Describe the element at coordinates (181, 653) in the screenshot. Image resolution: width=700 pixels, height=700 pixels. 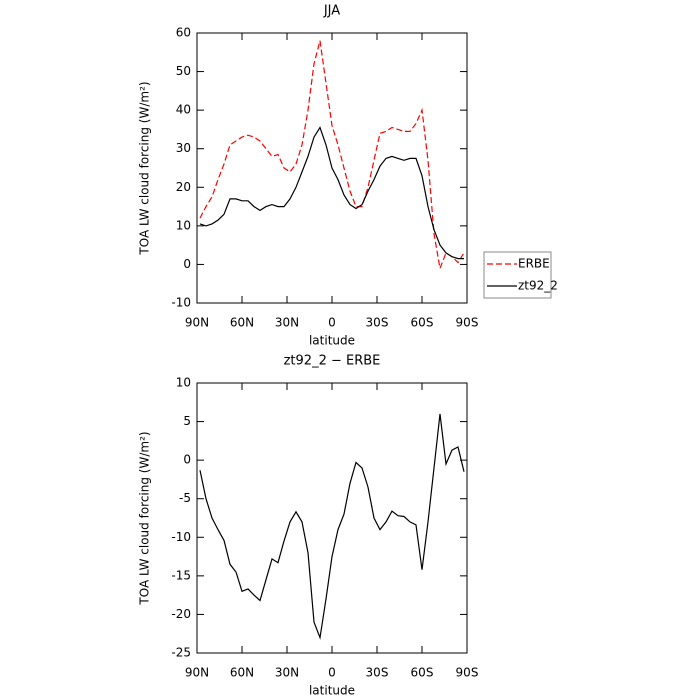
I see `y-tick-label: -25` at that location.